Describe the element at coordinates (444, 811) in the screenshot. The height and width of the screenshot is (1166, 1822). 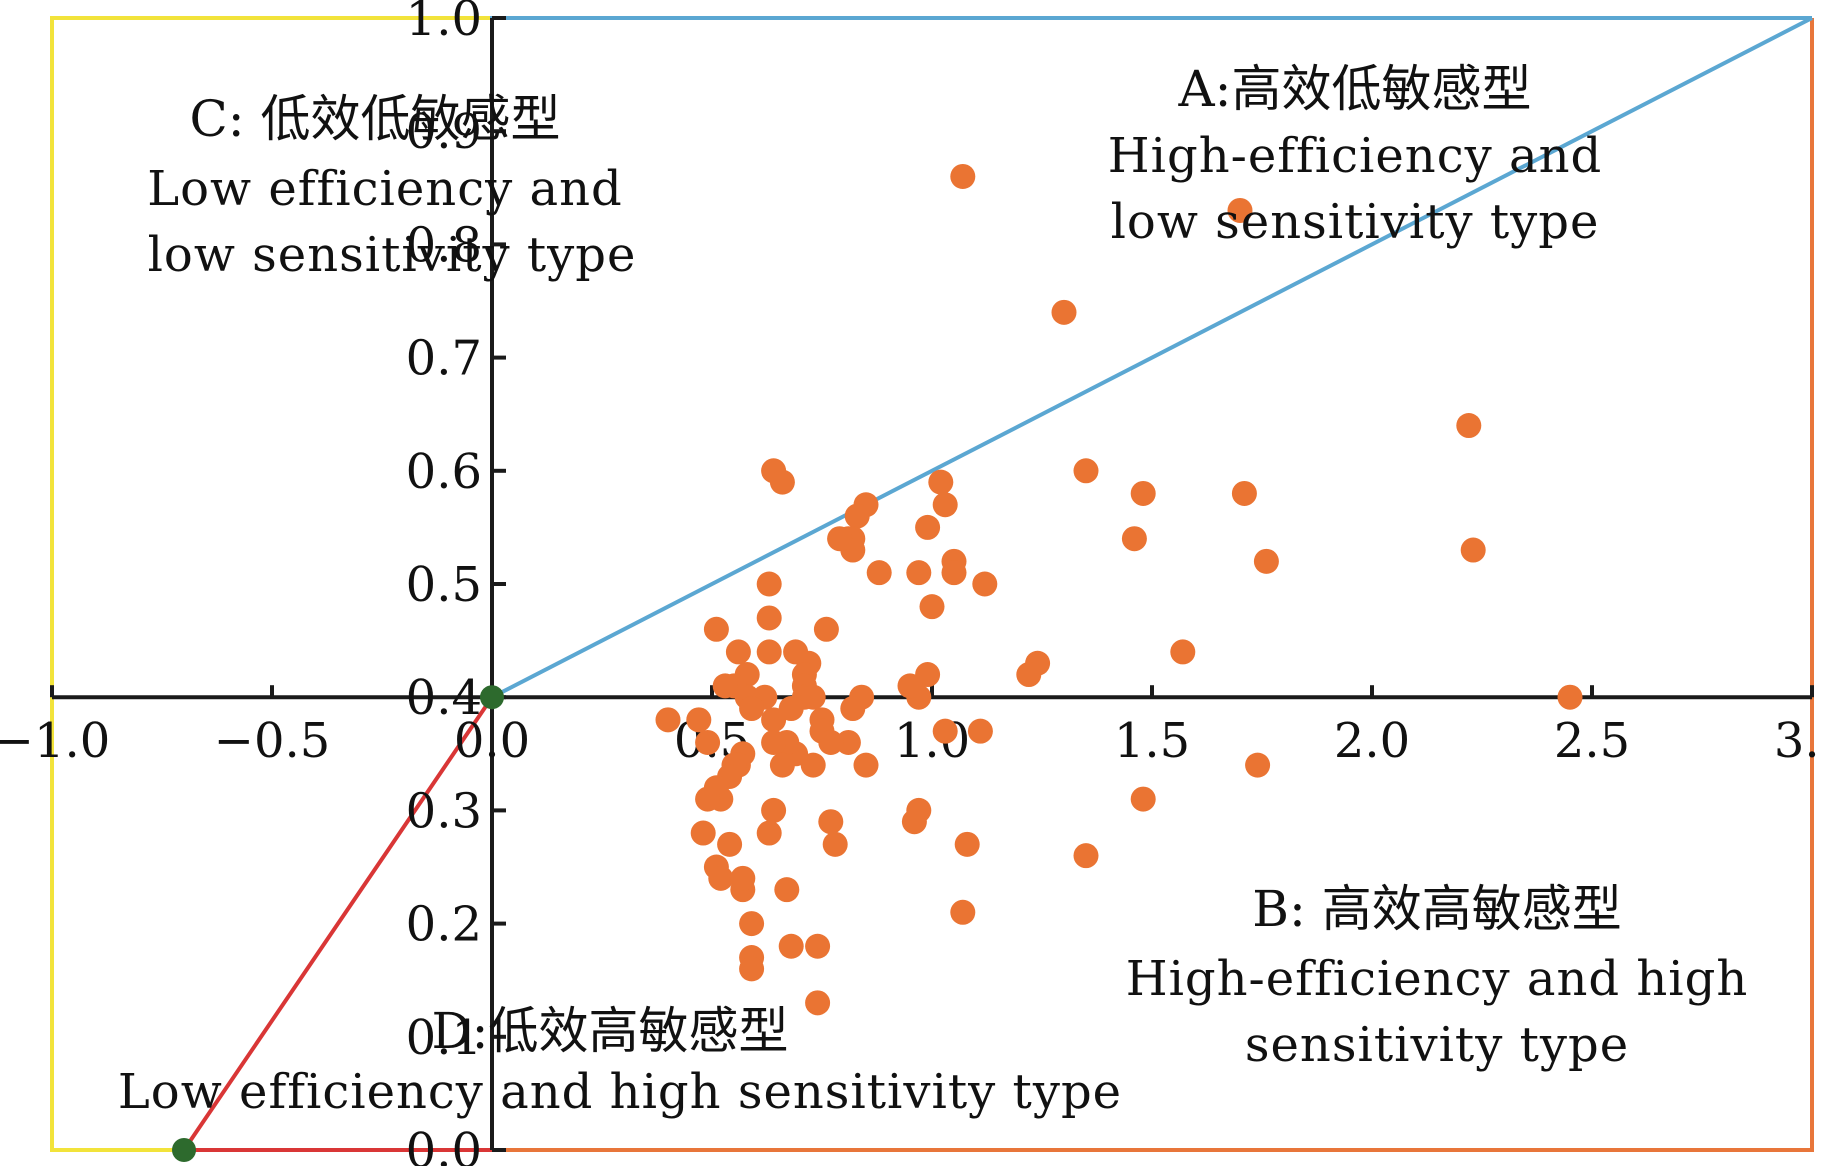
I see `y-tick-label: 0.3` at that location.